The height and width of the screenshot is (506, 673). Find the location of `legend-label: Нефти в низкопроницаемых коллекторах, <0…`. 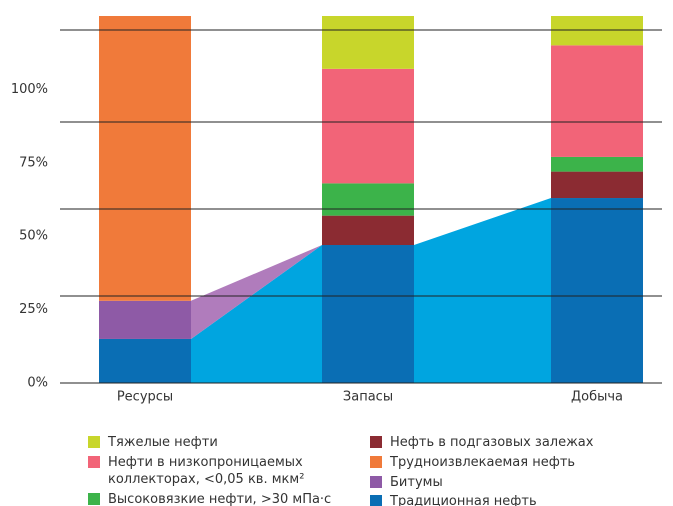

legend-label: Нефти в низкопроницаемых коллекторах, <0… is located at coordinates (206, 471).